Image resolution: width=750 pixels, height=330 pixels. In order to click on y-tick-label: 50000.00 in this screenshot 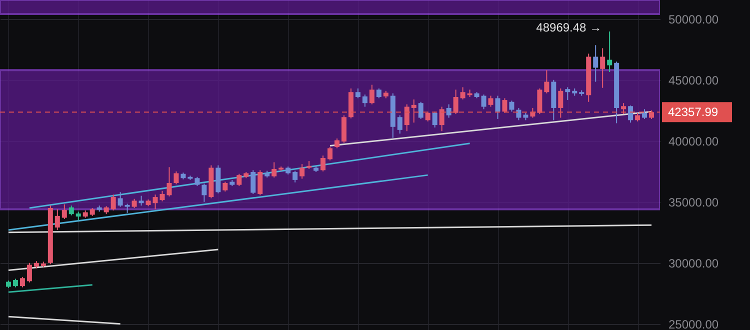, I will do `click(693, 19)`.